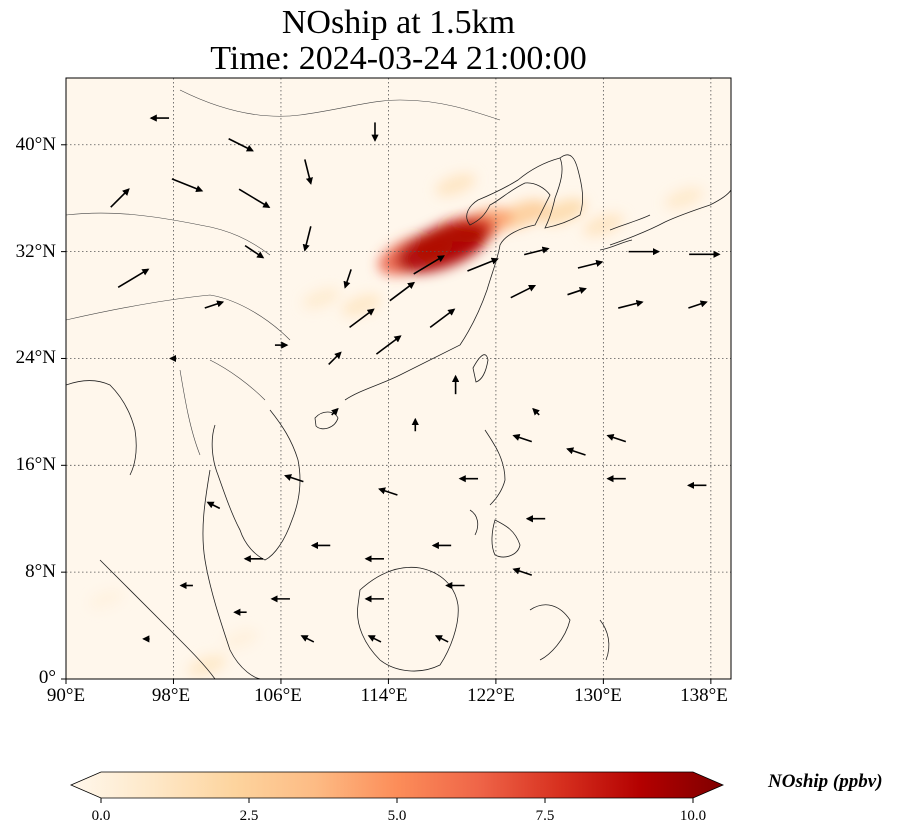 The width and height of the screenshot is (904, 836). Describe the element at coordinates (171, 695) in the screenshot. I see `lon-tick-label: 98°E` at that location.